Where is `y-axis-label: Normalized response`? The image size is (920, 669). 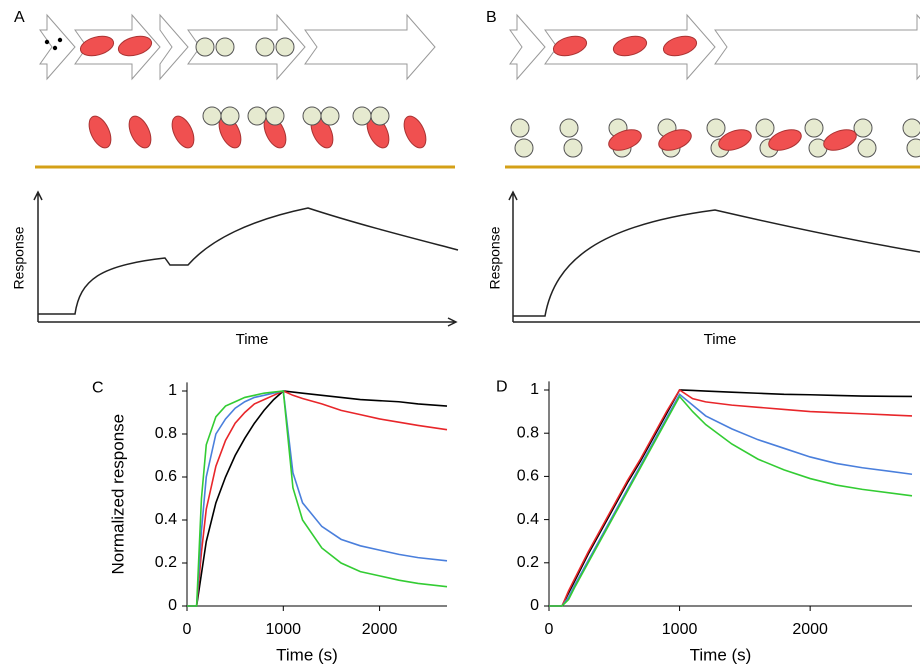
y-axis-label: Normalized response is located at coordinates (117, 494).